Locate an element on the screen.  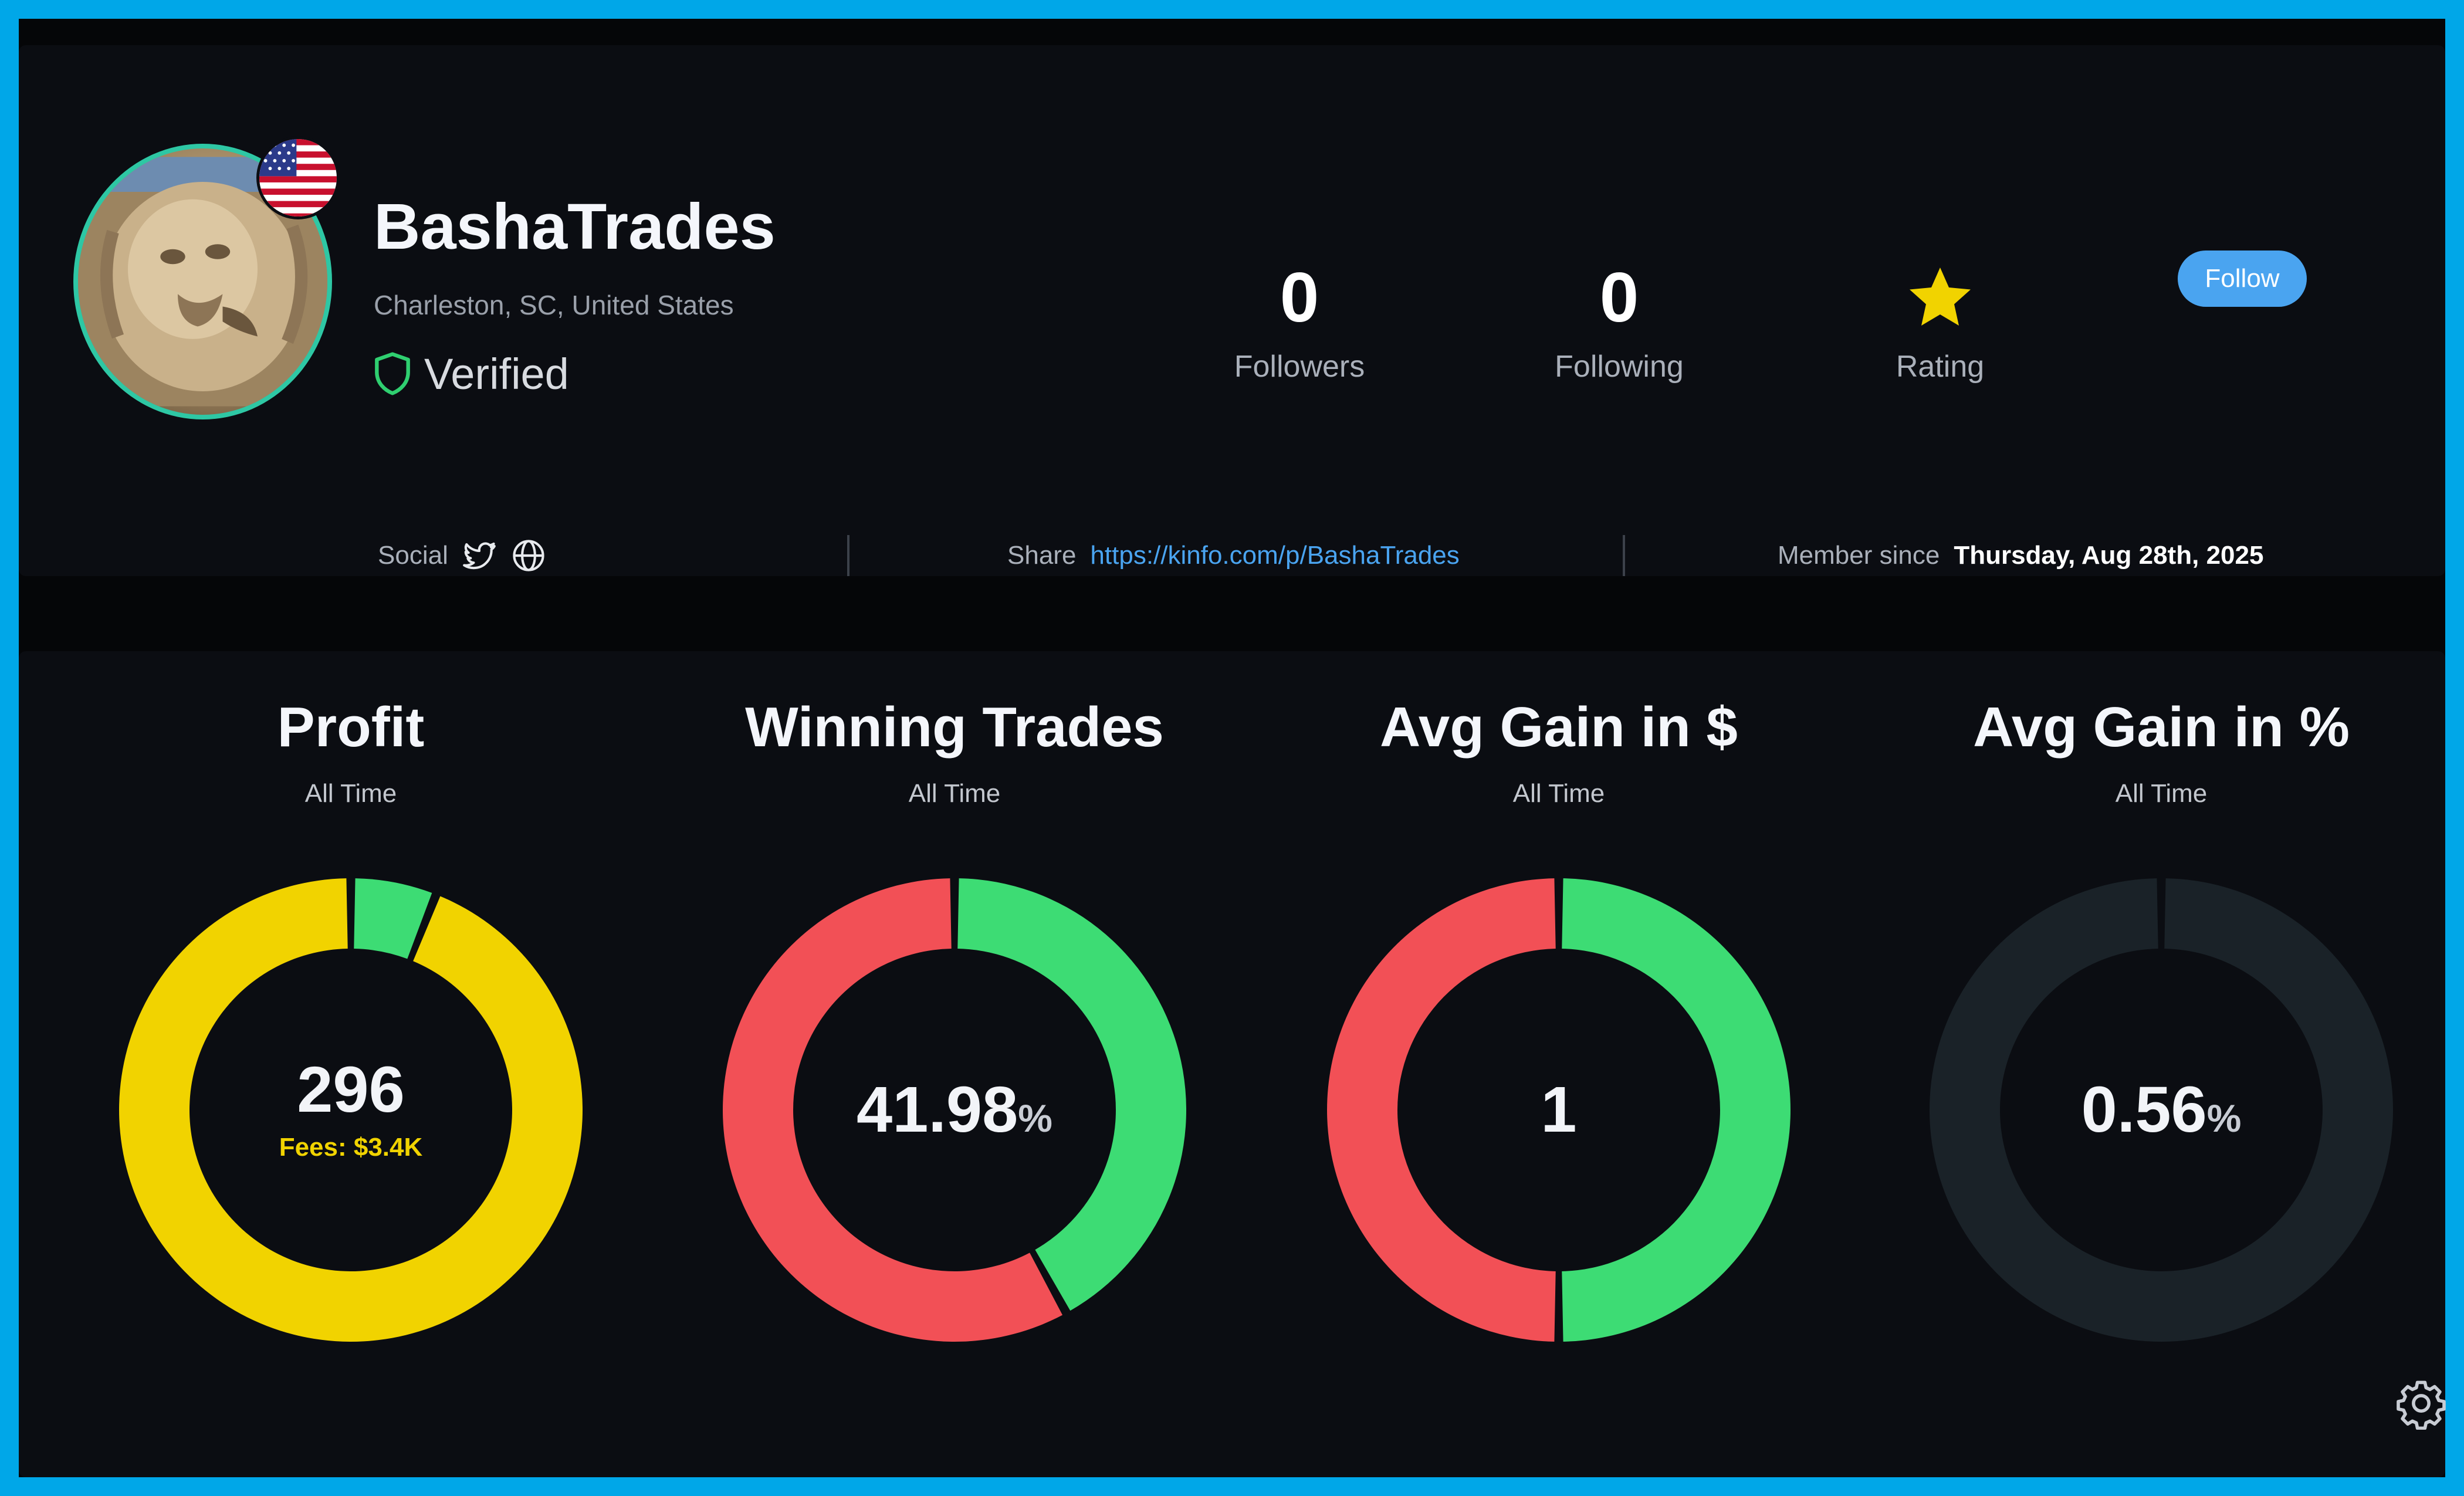
followers-stat: 0 Followers is located at coordinates (1299, 323).